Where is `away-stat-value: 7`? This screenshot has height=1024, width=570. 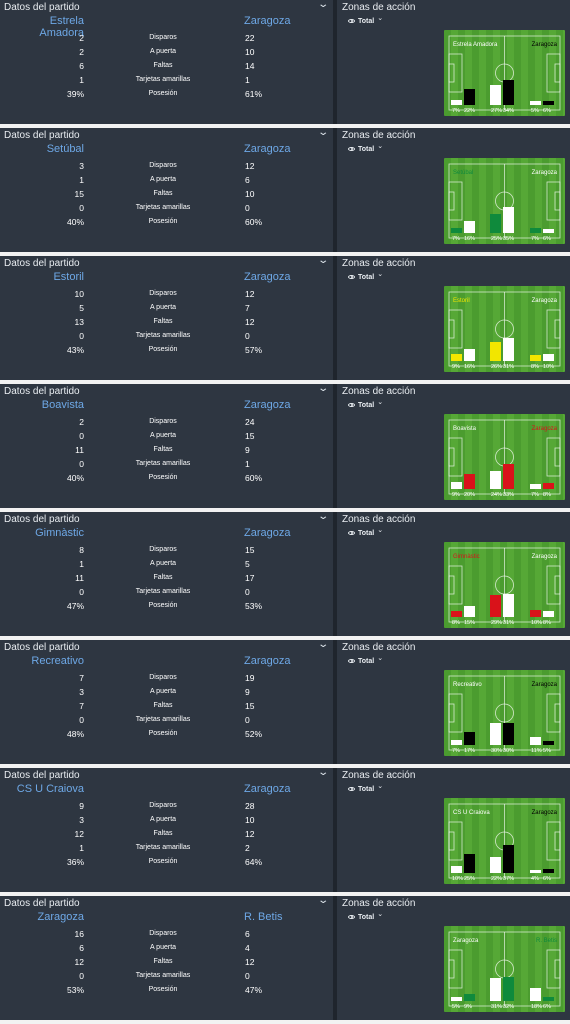 away-stat-value: 7 is located at coordinates (247, 308).